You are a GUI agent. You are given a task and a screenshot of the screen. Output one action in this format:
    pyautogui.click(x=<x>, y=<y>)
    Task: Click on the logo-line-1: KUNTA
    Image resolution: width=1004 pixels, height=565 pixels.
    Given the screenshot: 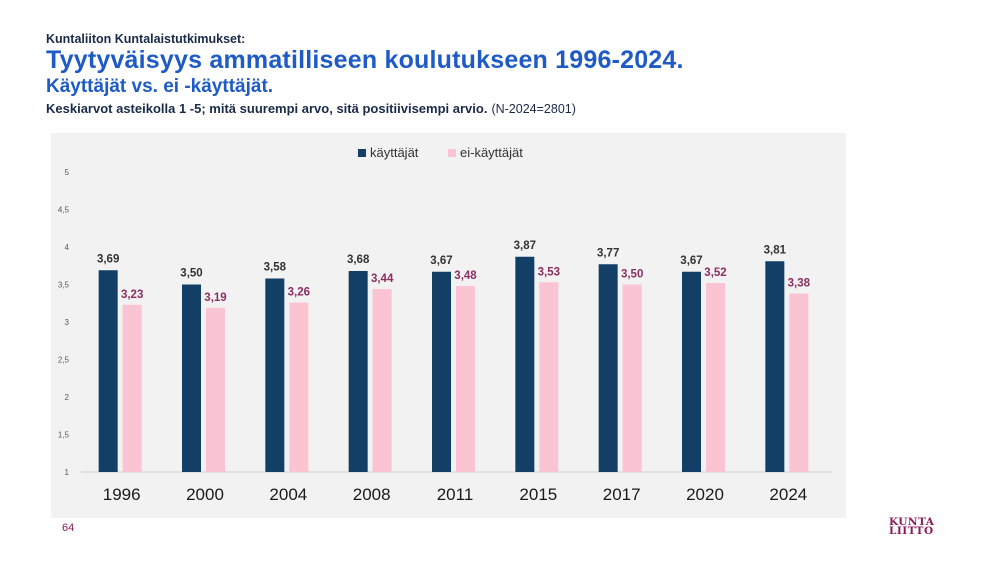 What is the action you would take?
    pyautogui.click(x=912, y=522)
    